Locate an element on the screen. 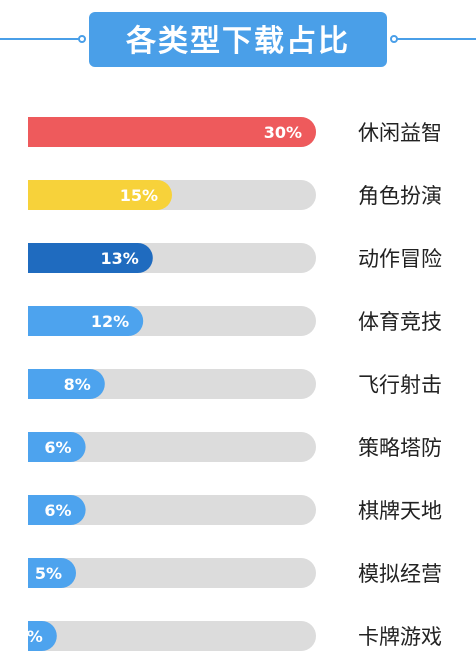  category-label: 休闲益智 is located at coordinates (400, 133).